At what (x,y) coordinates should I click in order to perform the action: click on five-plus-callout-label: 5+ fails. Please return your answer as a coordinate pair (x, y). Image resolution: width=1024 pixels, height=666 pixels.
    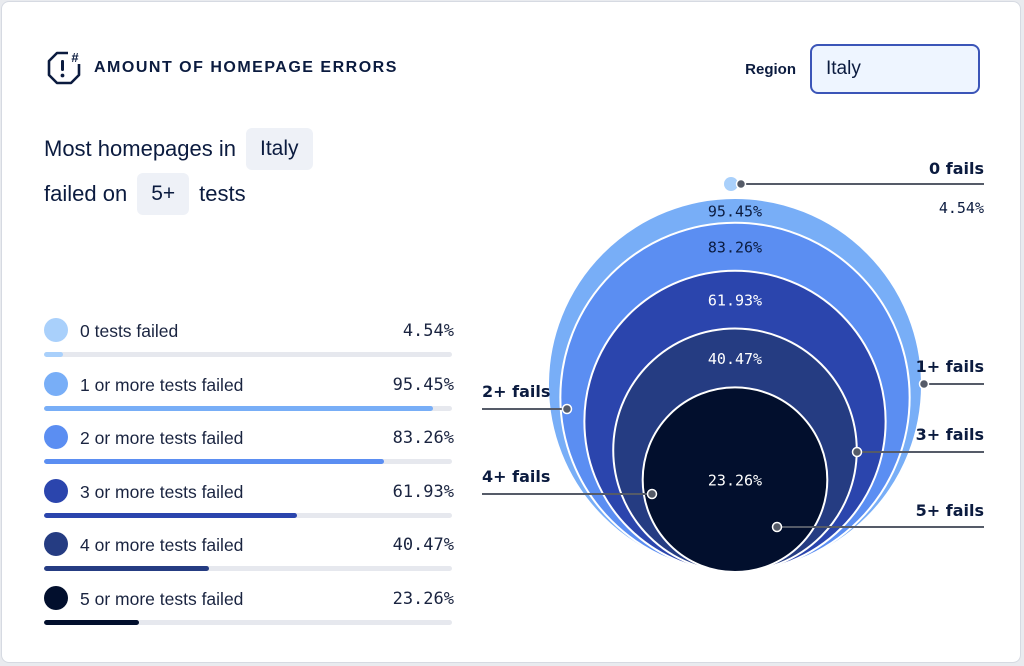
    Looking at the image, I should click on (950, 510).